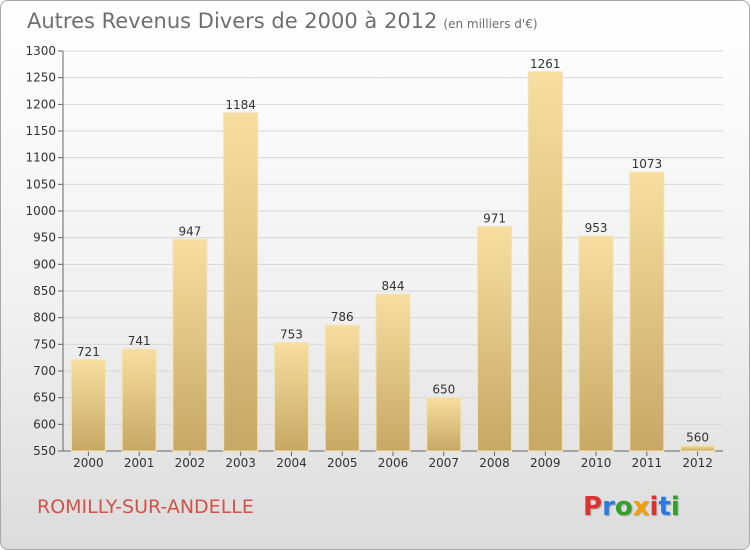 This screenshot has height=550, width=750. Describe the element at coordinates (623, 507) in the screenshot. I see `logo-letter: o` at that location.